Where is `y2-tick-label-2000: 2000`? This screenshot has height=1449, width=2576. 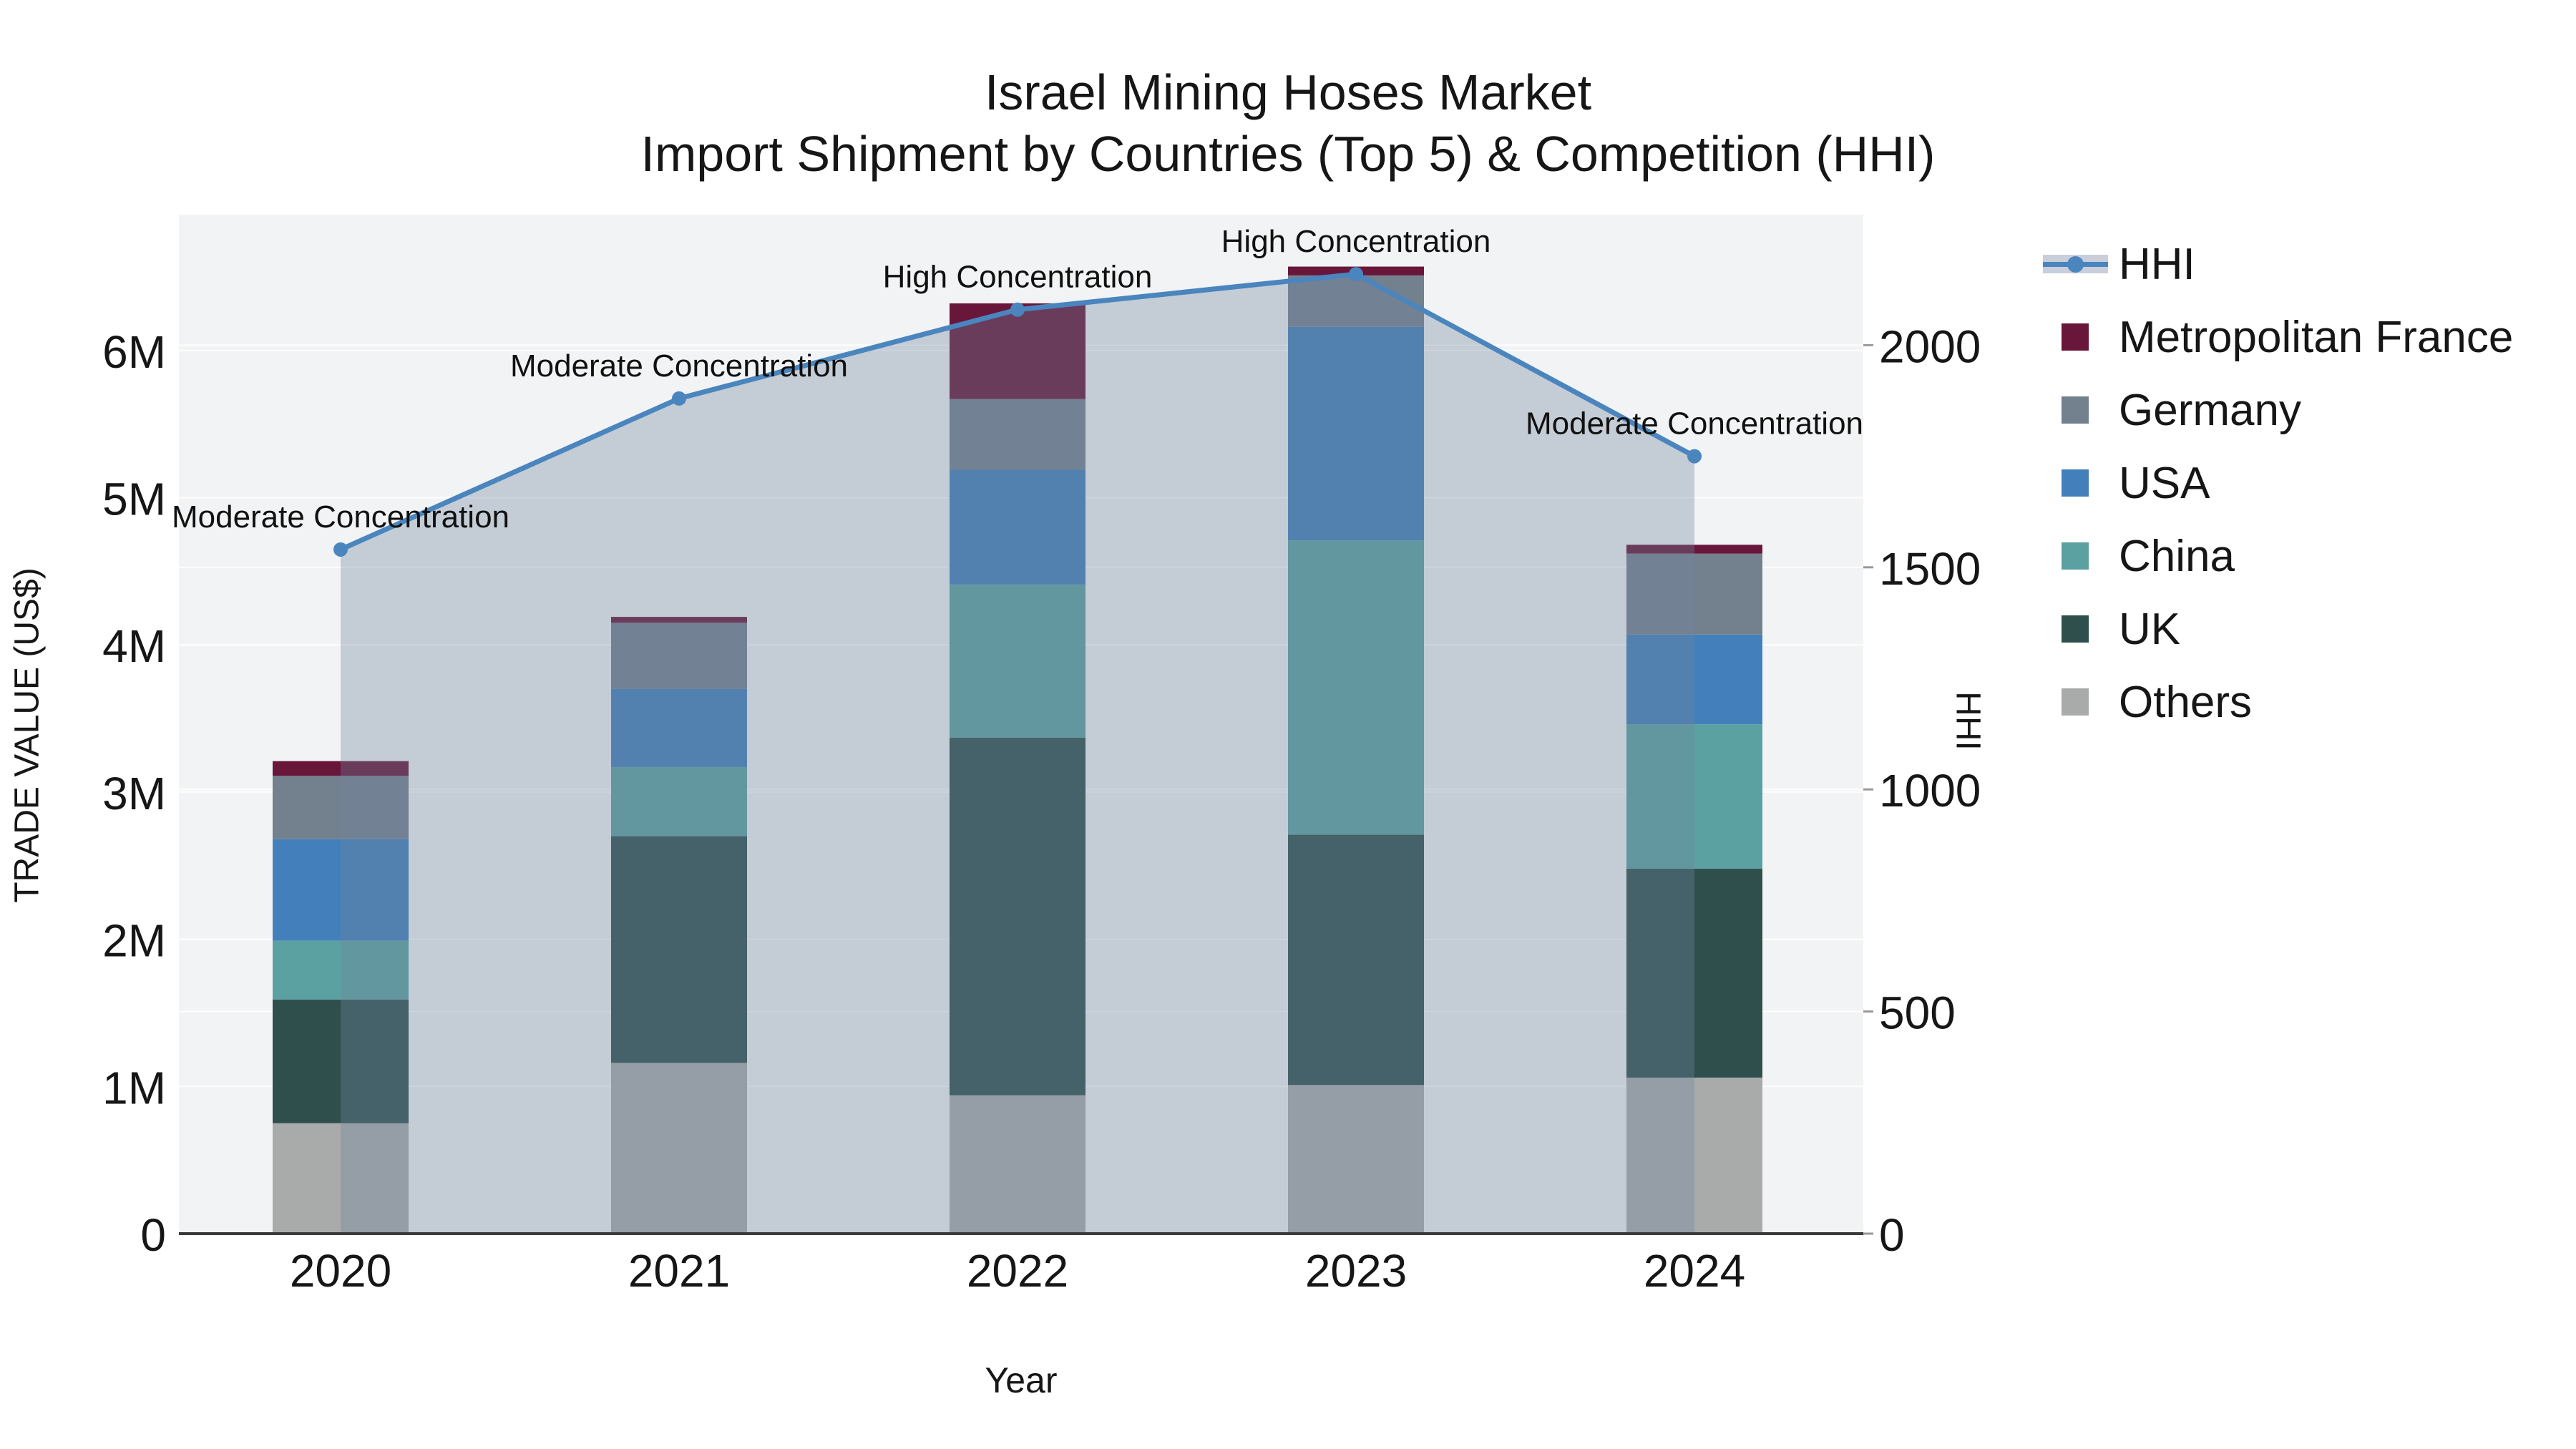 y2-tick-label-2000: 2000 is located at coordinates (1930, 346).